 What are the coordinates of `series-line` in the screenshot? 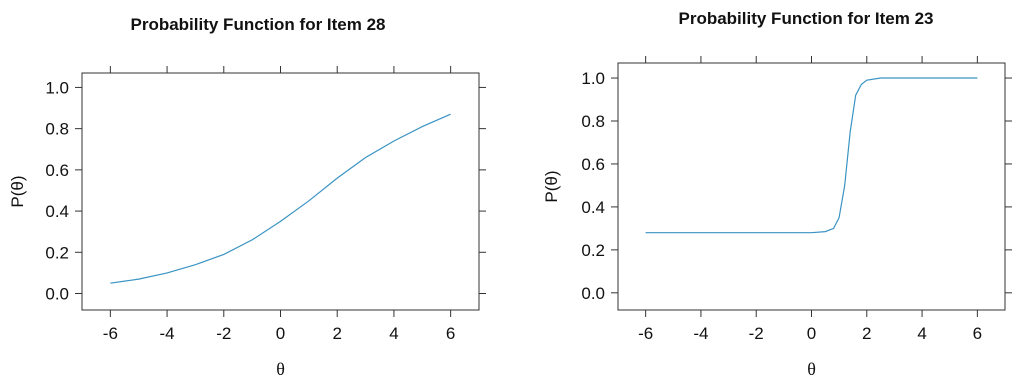 It's located at (811, 155).